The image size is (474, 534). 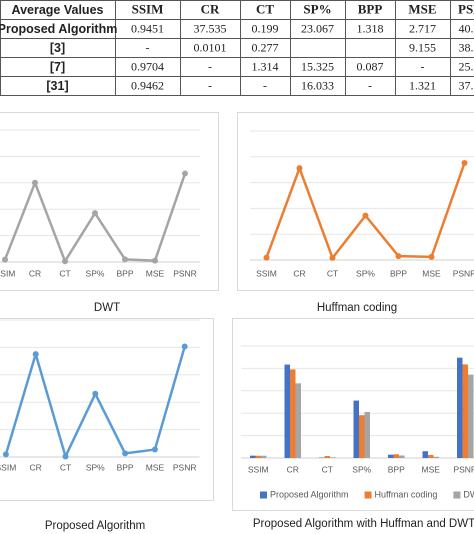 I want to click on table-cell: 0.9704, so click(x=147, y=66).